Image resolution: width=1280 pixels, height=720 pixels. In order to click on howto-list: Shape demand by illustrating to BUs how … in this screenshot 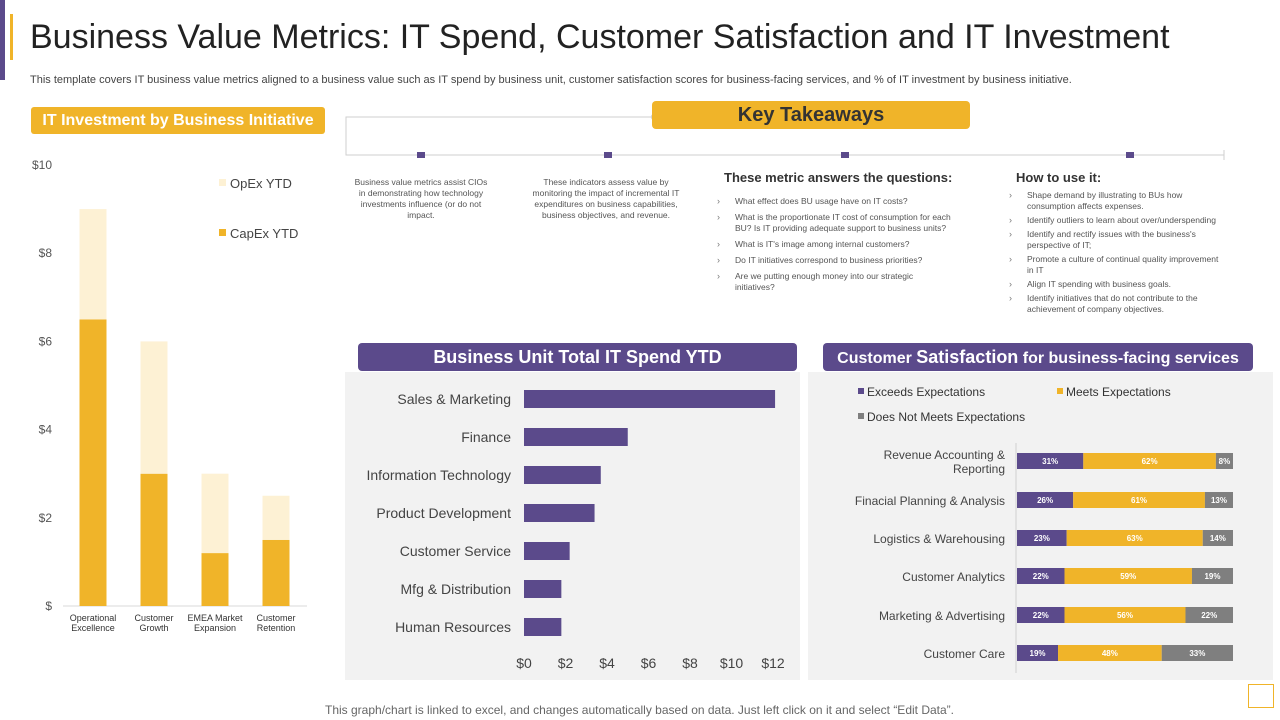, I will do `click(1114, 254)`.